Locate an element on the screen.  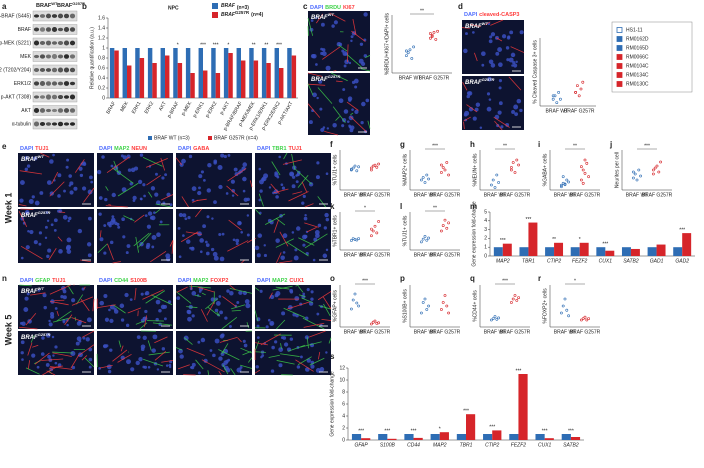
week-label: Week 5 is located at coordinates (8, 330).